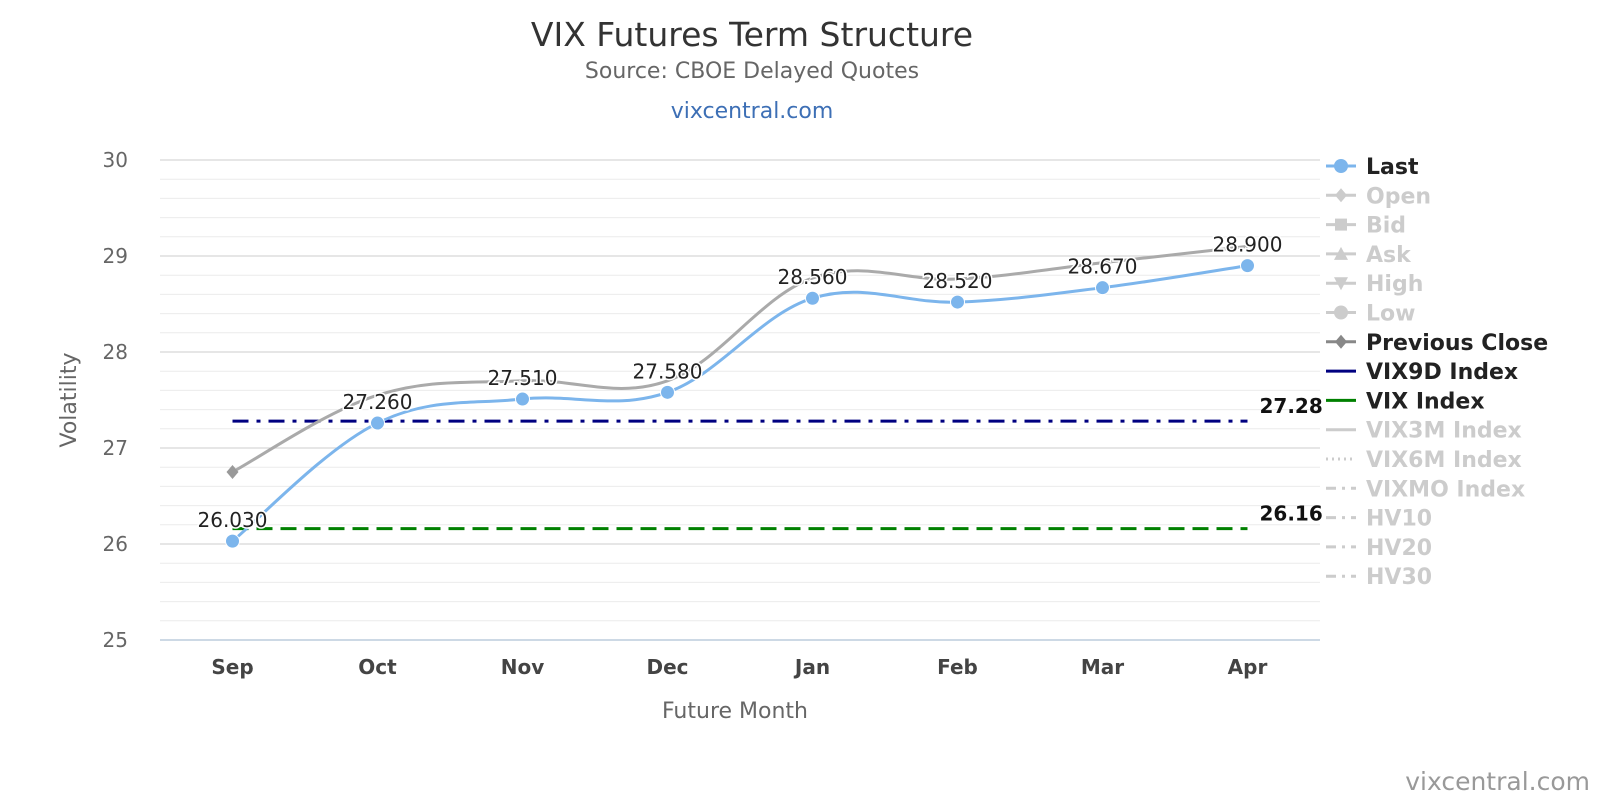 This screenshot has height=800, width=1600. I want to click on y-tick-label: 29, so click(115, 256).